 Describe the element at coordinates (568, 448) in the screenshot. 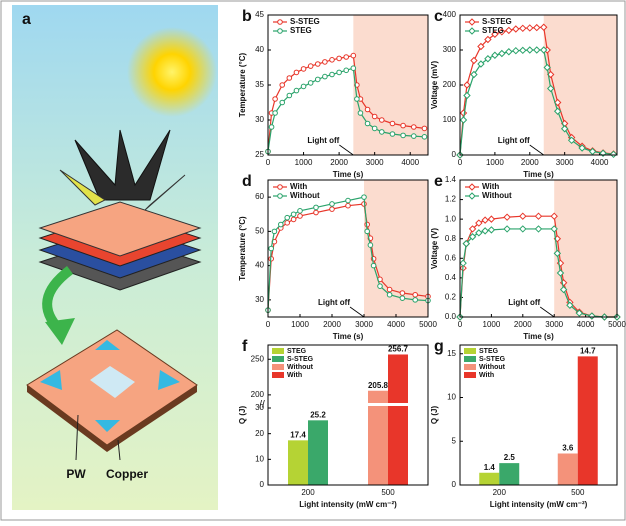

I see `value-label: 3.6` at that location.